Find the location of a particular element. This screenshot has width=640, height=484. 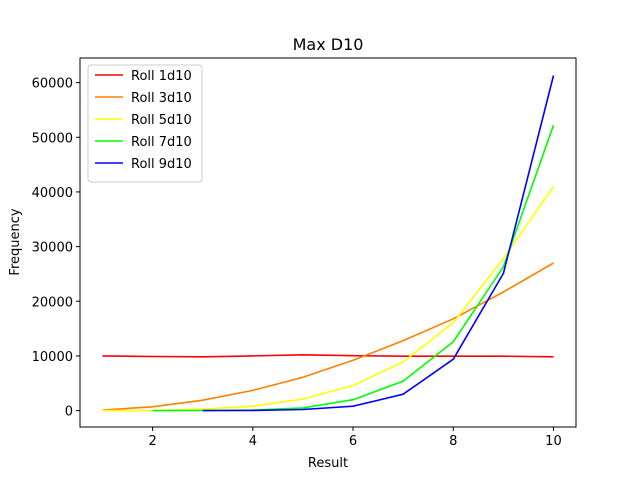

y-tick-label: 0 is located at coordinates (69, 412).